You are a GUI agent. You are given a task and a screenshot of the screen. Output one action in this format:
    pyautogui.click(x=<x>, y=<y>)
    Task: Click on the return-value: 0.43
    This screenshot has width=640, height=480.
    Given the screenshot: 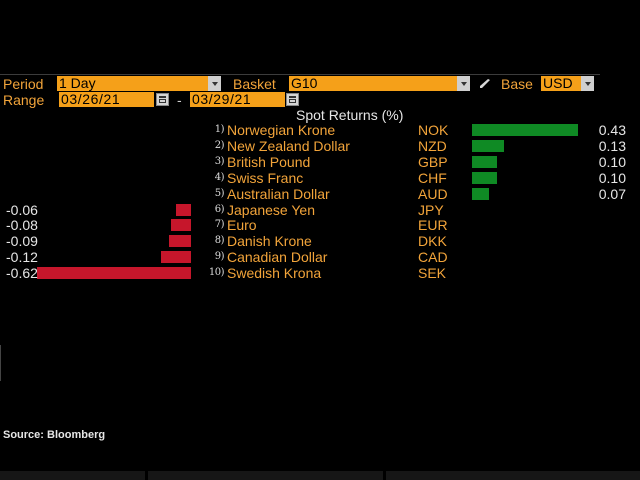 What is the action you would take?
    pyautogui.click(x=612, y=130)
    